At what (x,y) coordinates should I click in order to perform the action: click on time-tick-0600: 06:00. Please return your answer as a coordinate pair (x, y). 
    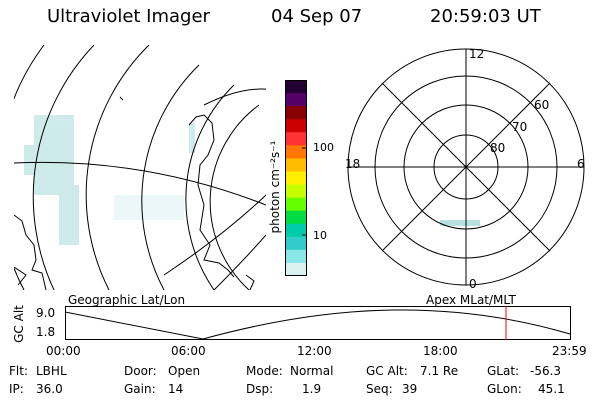
    Looking at the image, I should click on (188, 351).